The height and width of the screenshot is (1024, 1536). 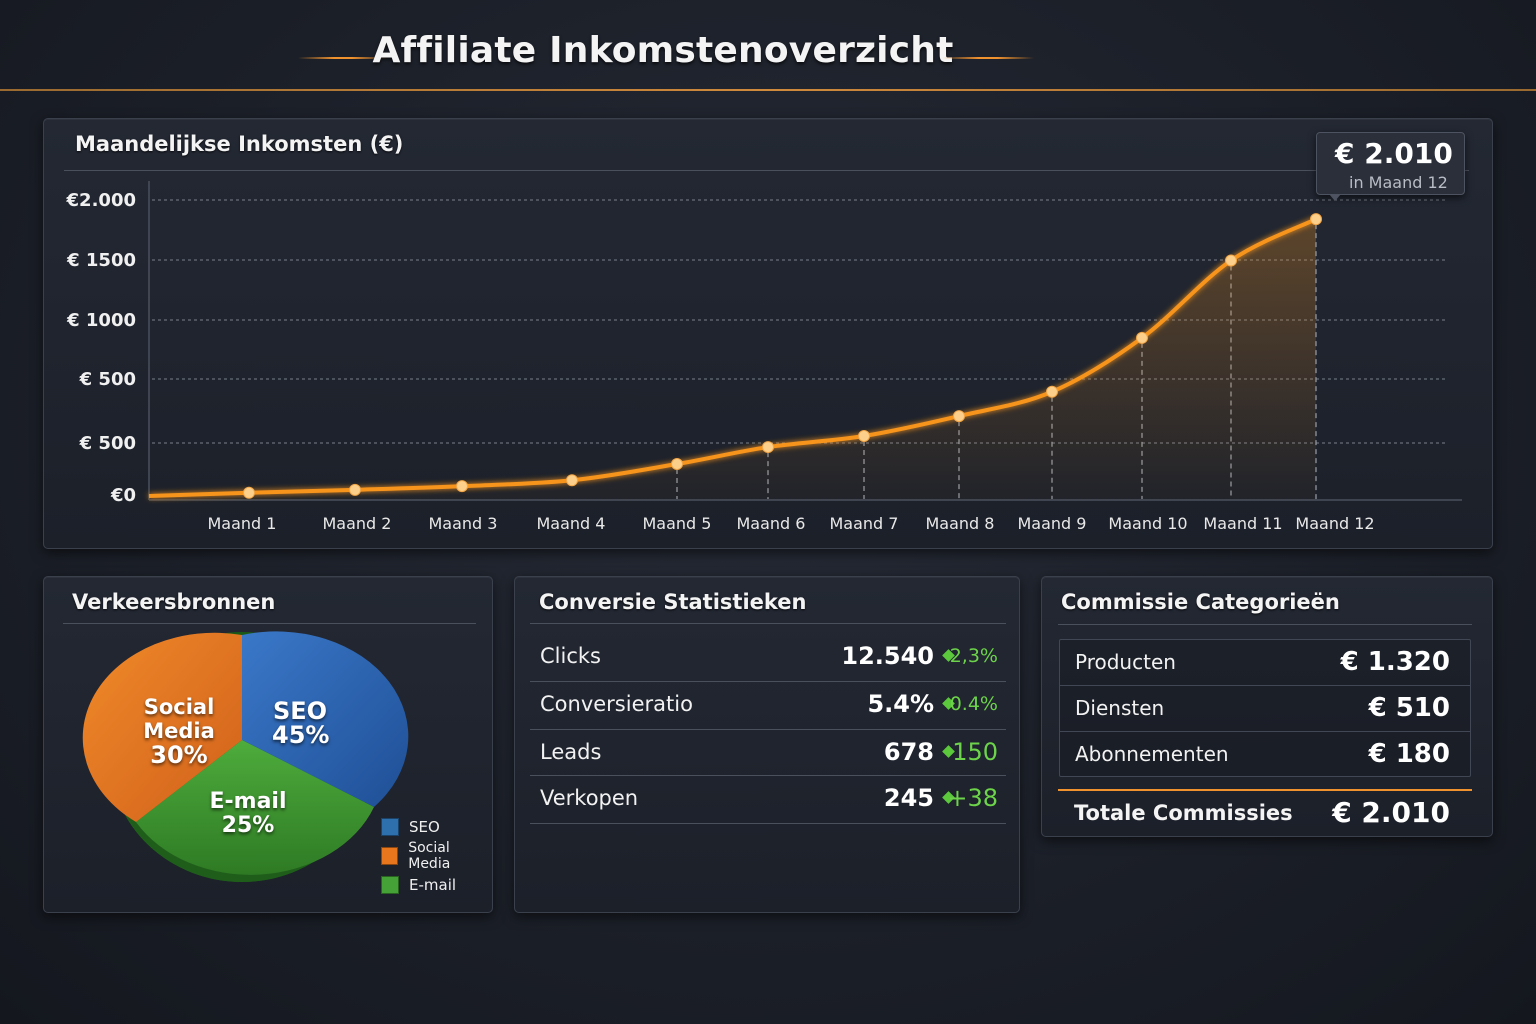 What do you see at coordinates (390, 884) in the screenshot?
I see `legend-swatch-email` at bounding box center [390, 884].